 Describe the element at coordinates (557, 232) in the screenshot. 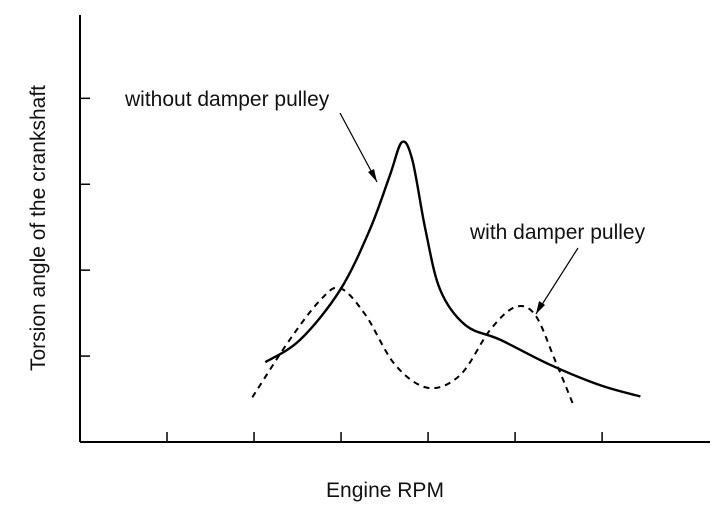

I see `annotation: with damper pulley` at that location.